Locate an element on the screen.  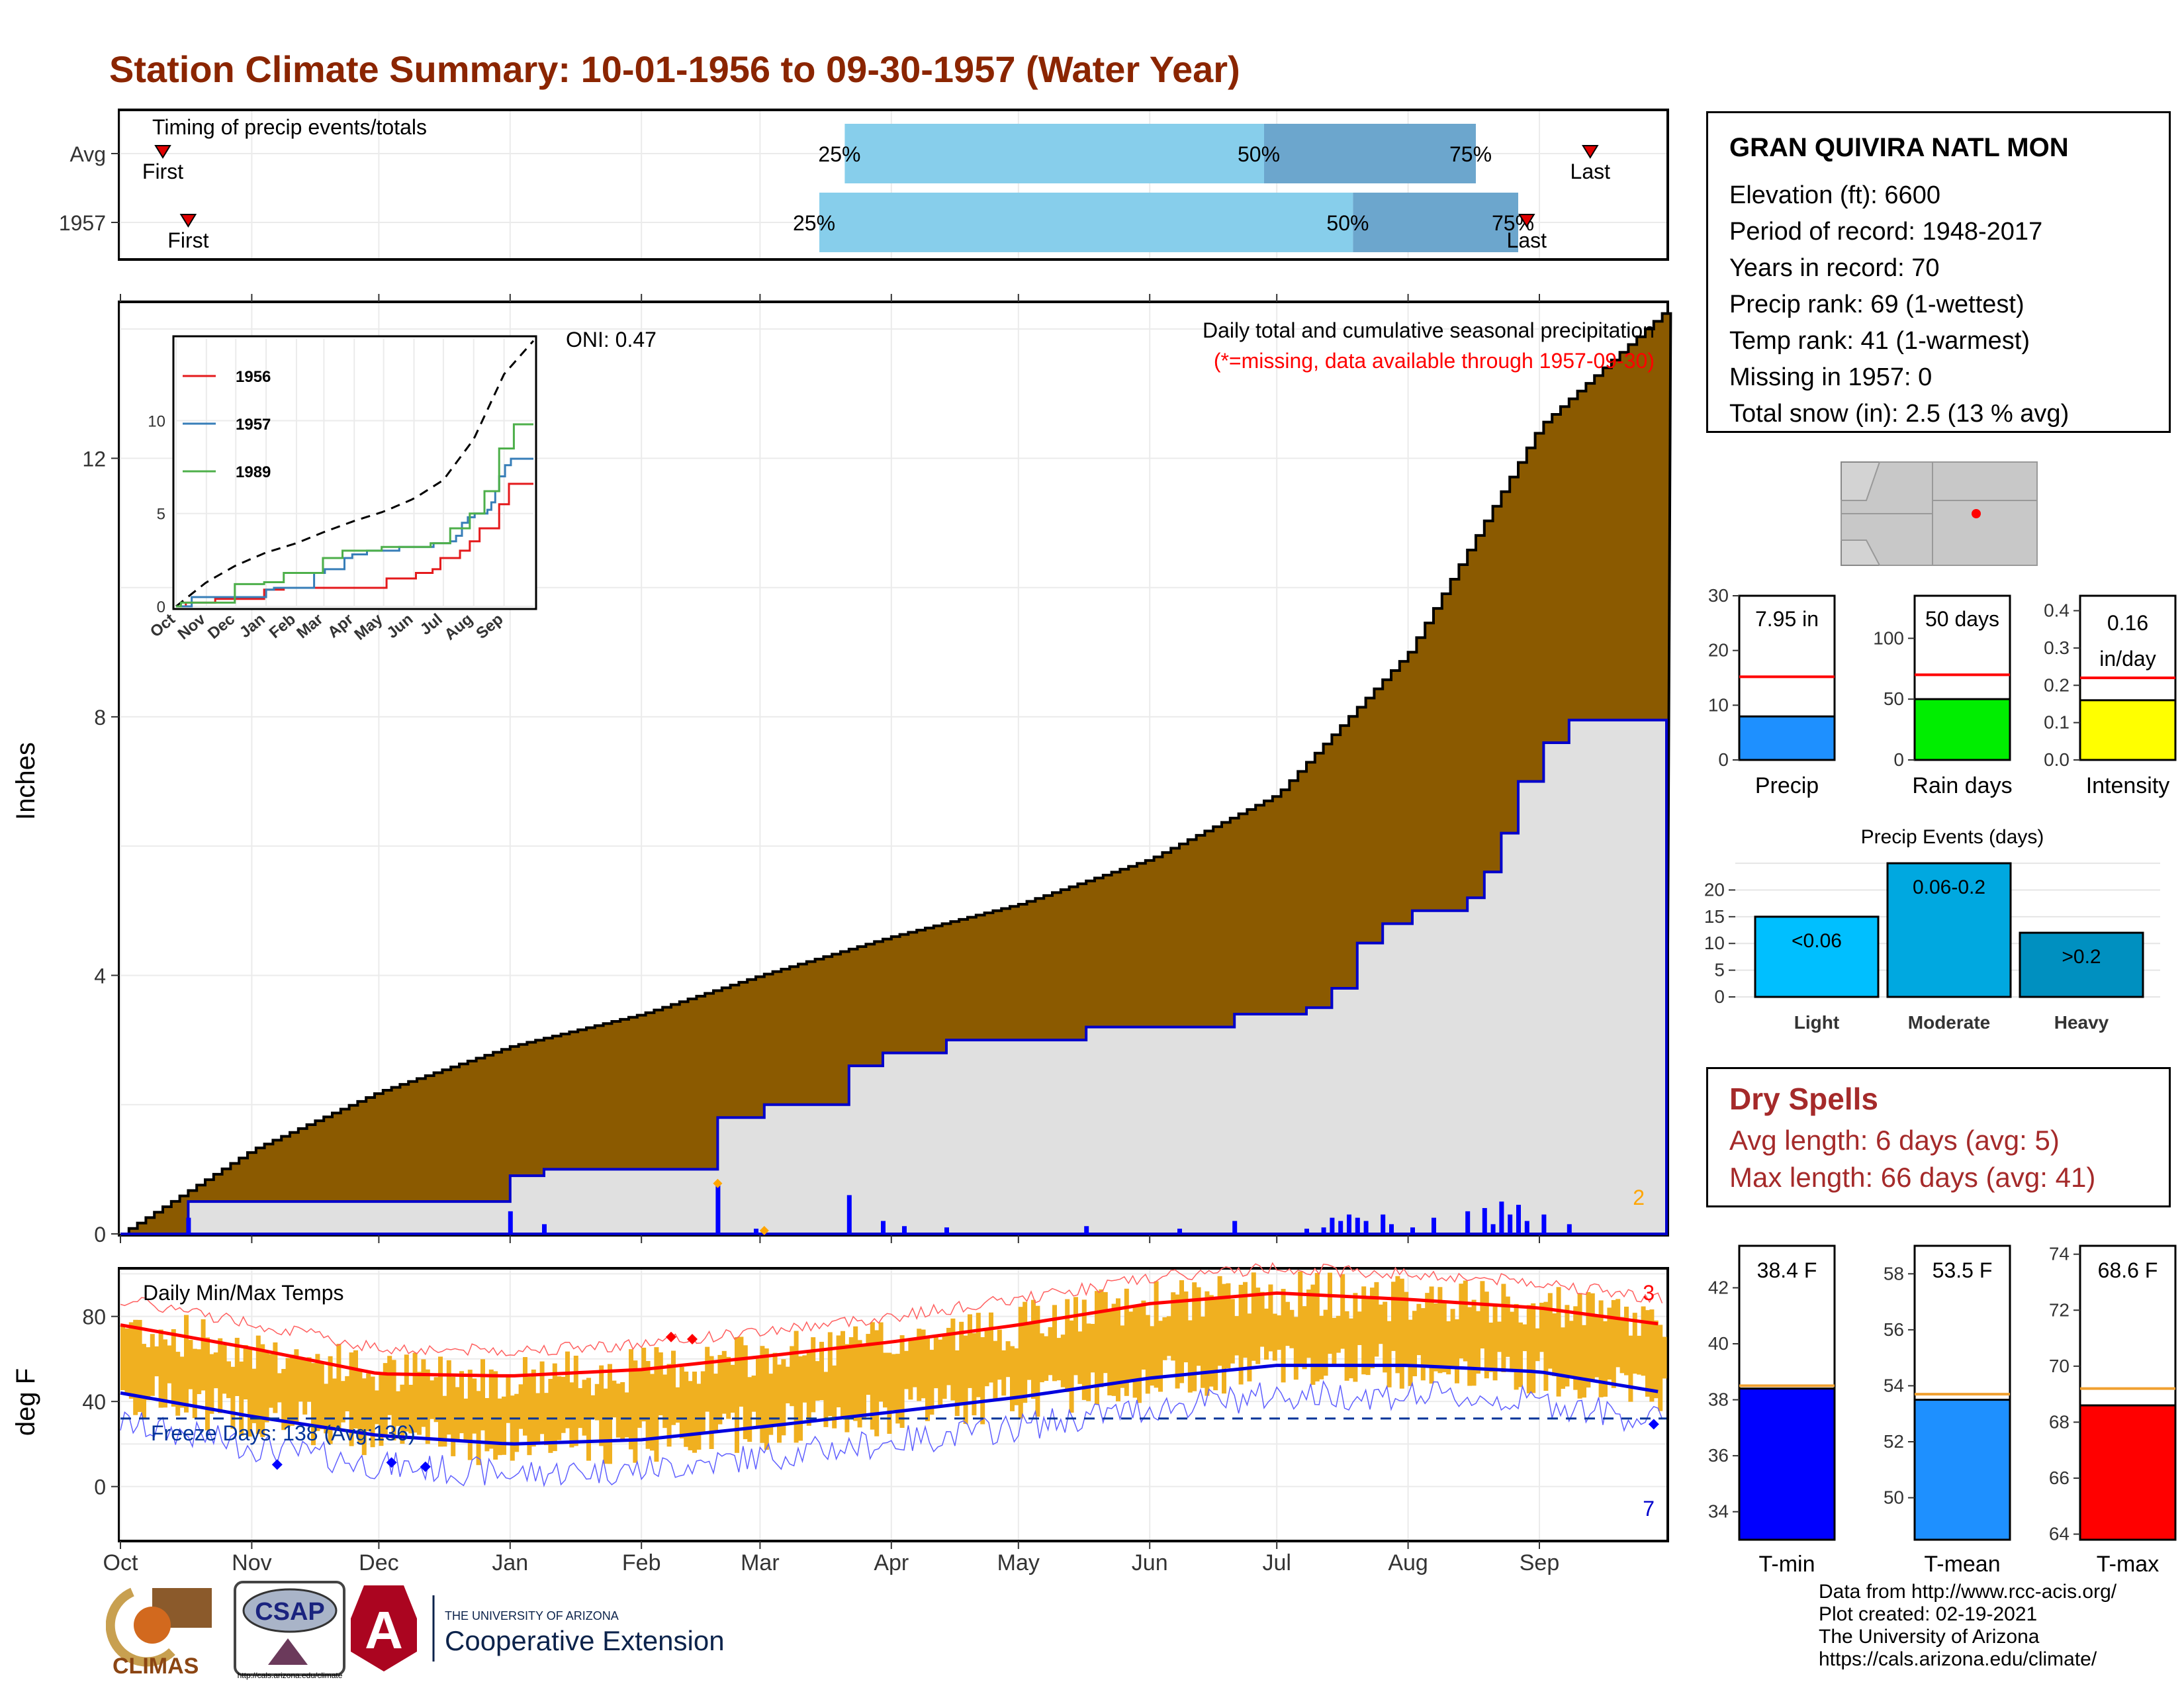
credit-line: Data from http://www.rcc-acis.org/ is located at coordinates (1968, 1592).